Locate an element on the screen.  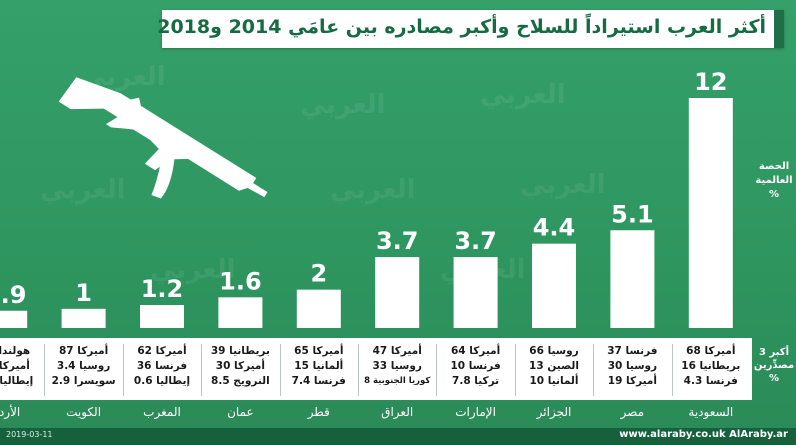
country-label: العراق is located at coordinates (397, 412).